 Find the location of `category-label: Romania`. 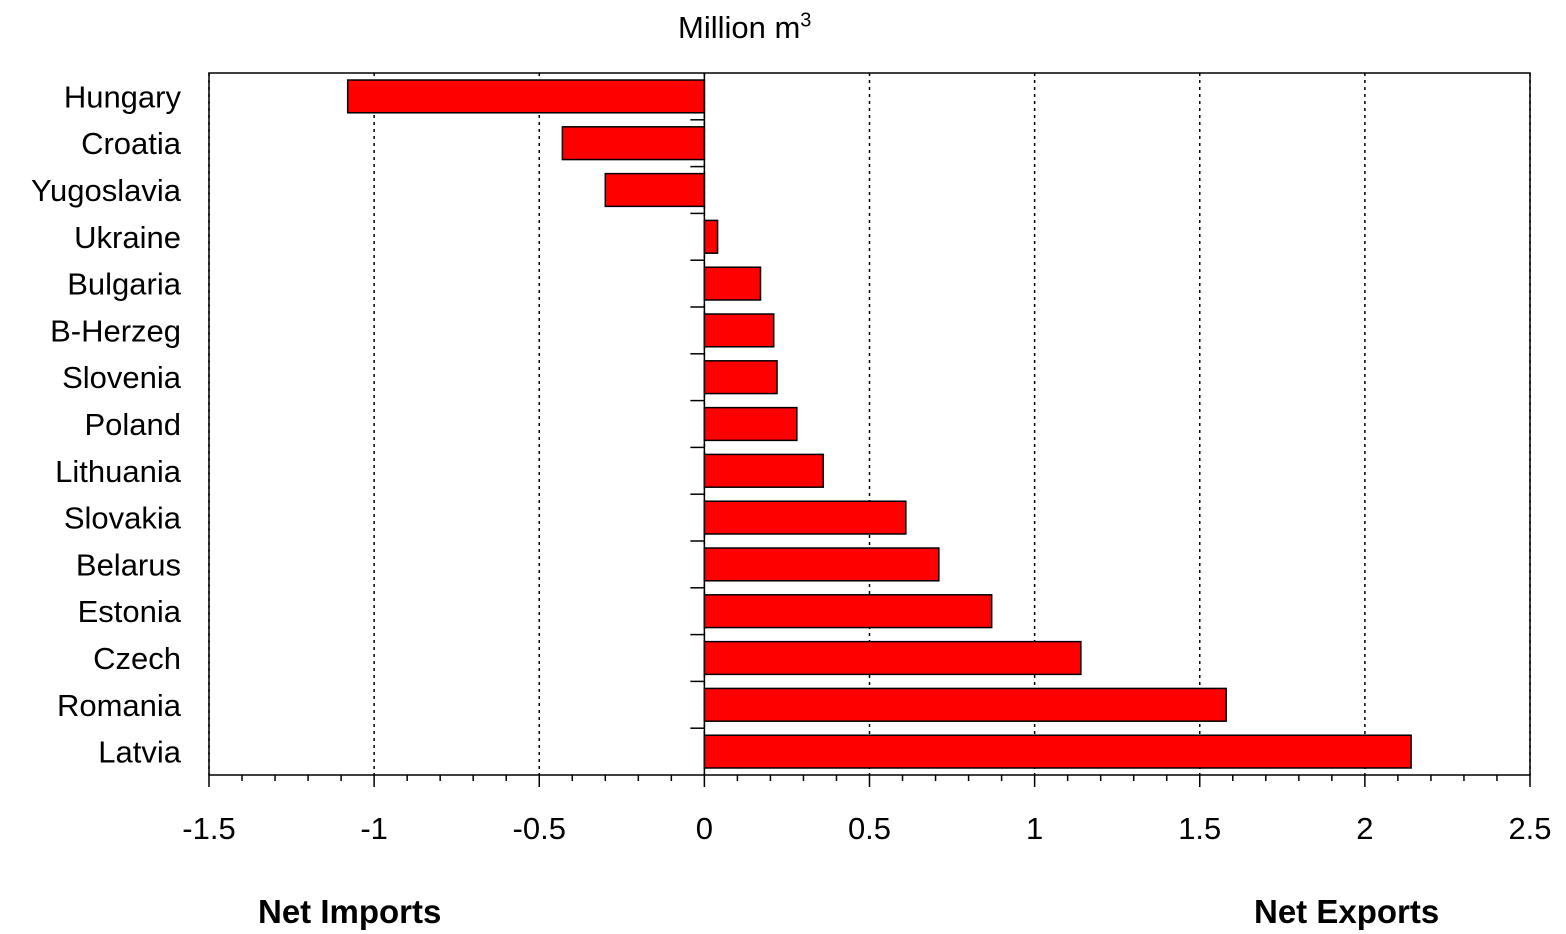

category-label: Romania is located at coordinates (119, 705).